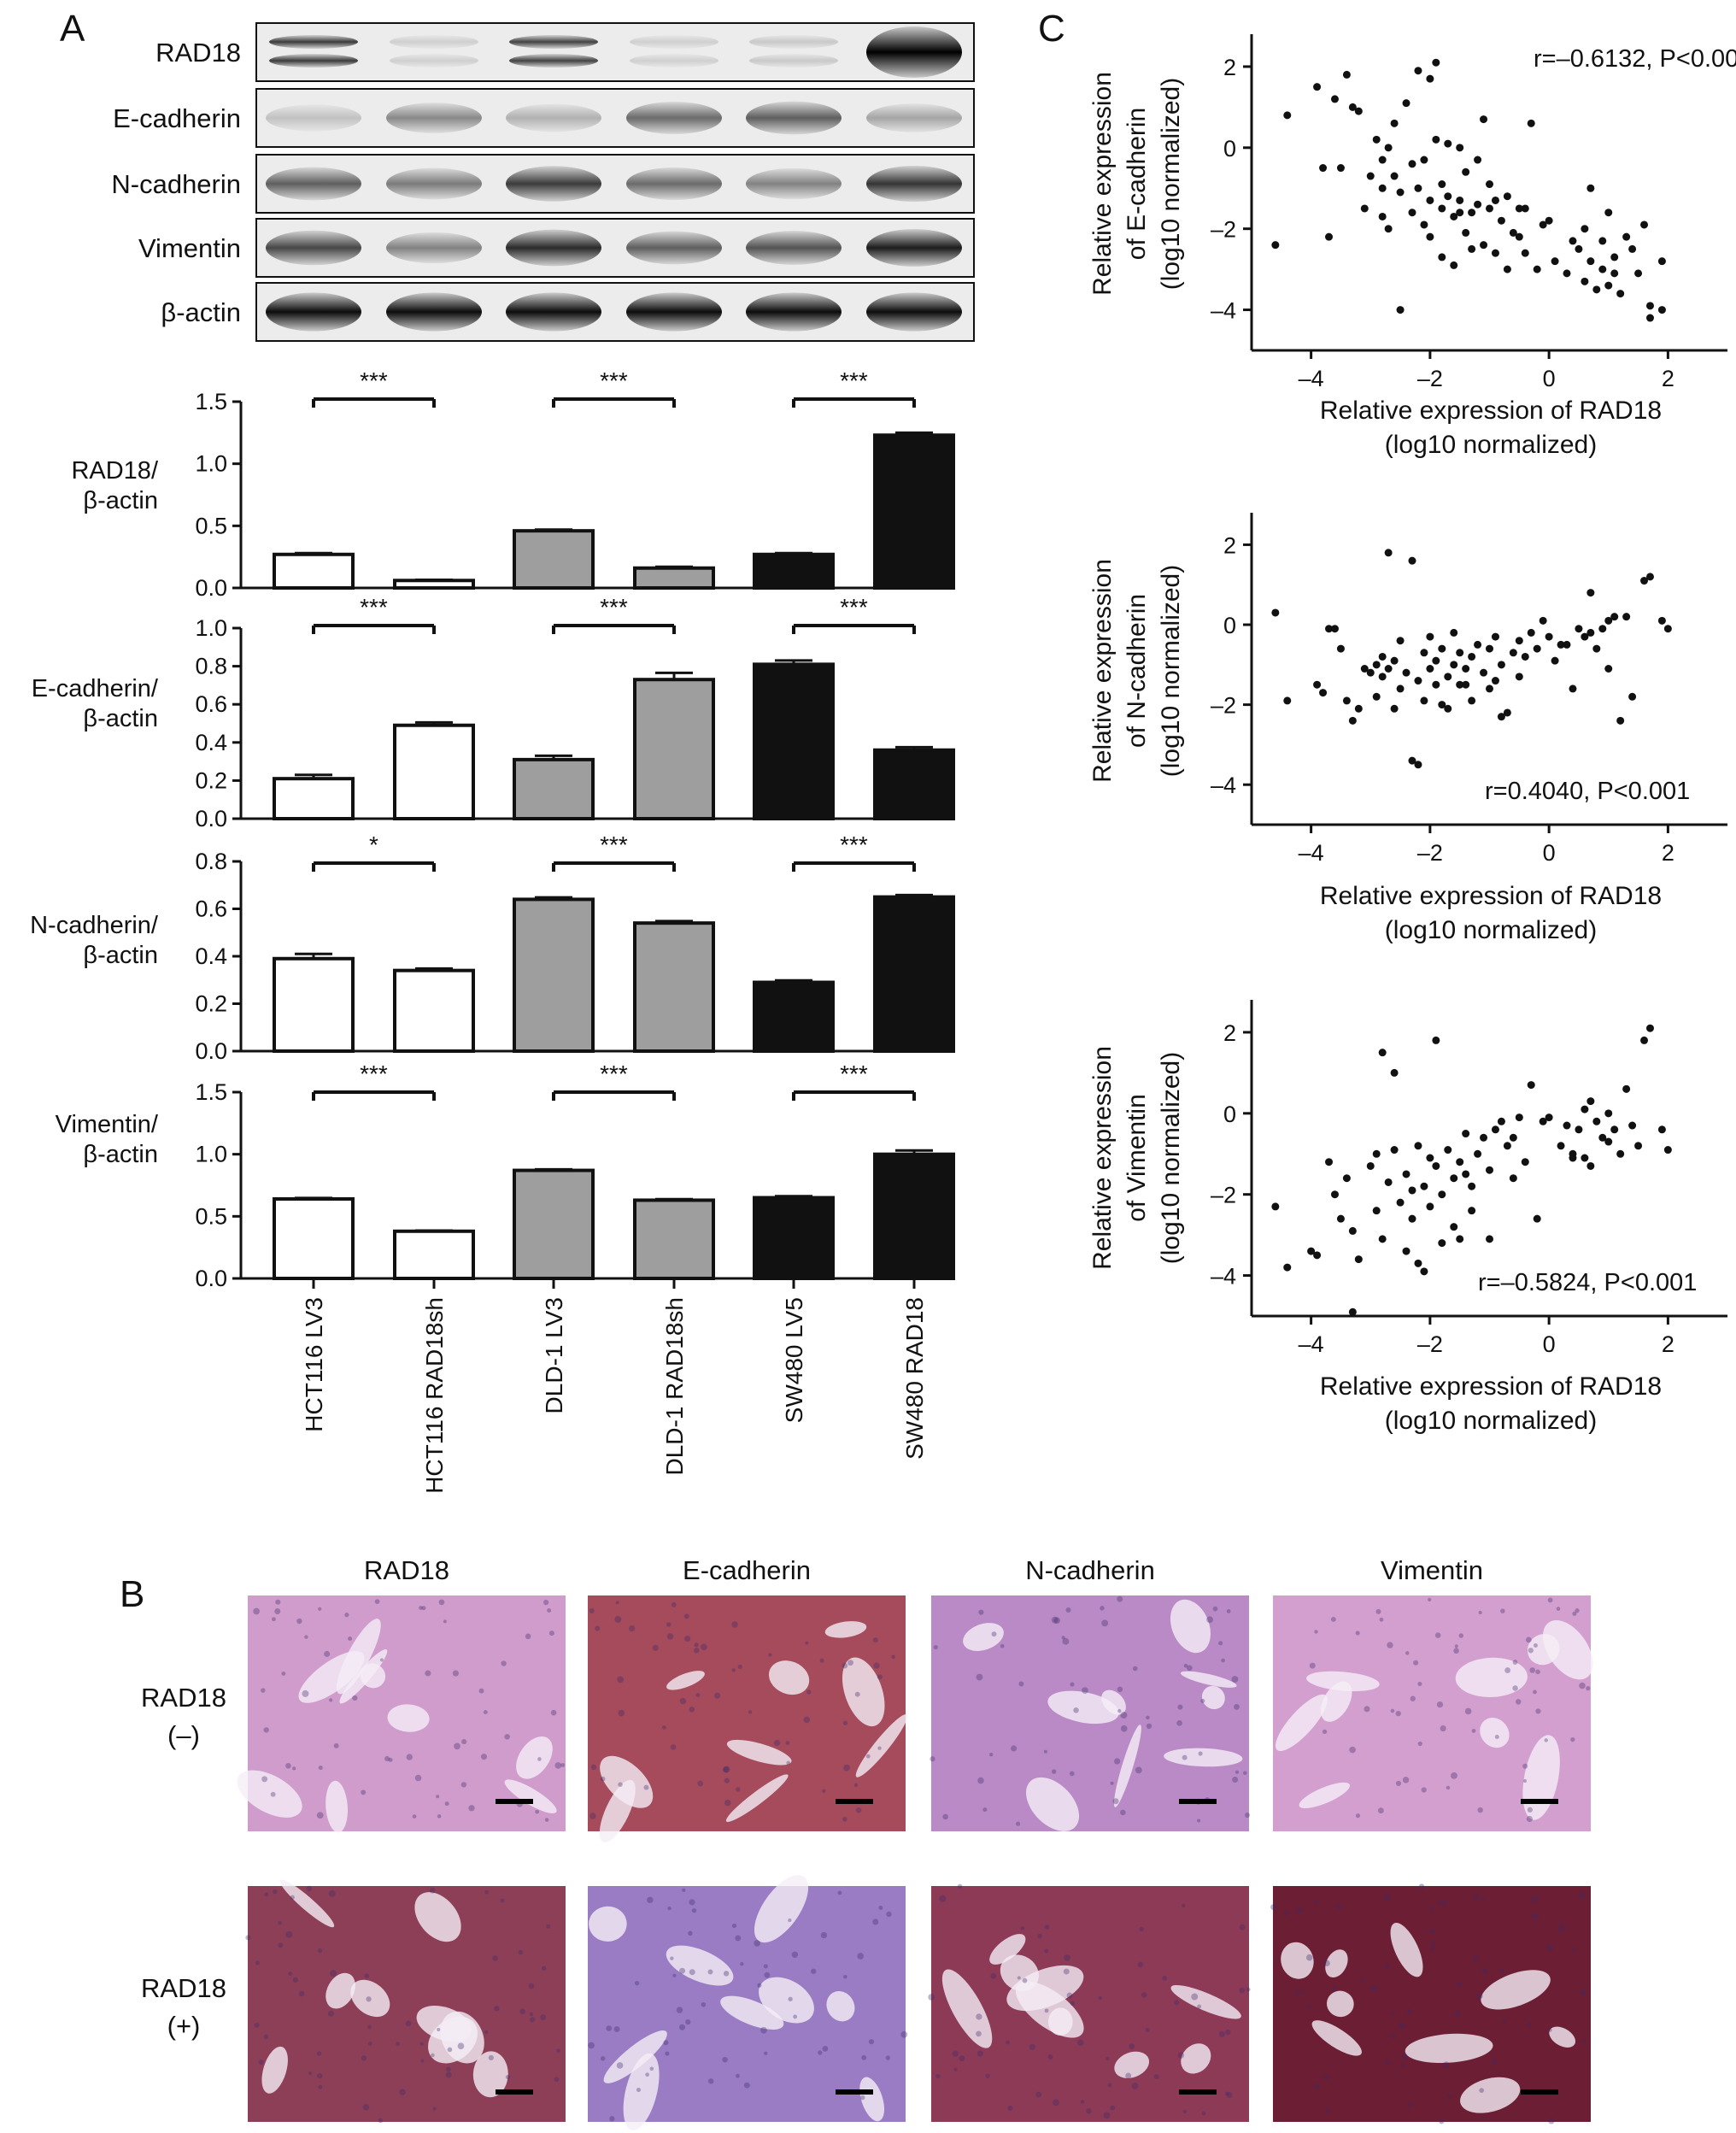  What do you see at coordinates (96, 688) in the screenshot?
I see `y-axis-label: E-cadherin/` at bounding box center [96, 688].